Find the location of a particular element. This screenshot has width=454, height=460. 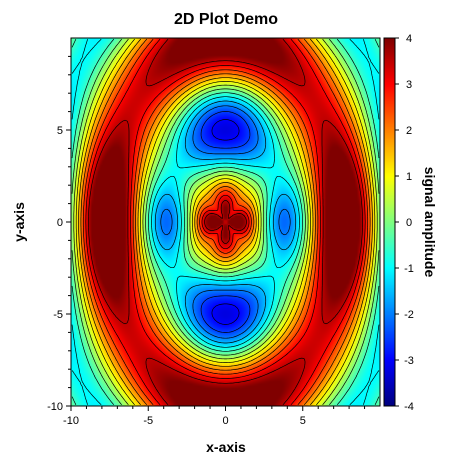

colorbar-tick-label: -3 is located at coordinates (409, 361).